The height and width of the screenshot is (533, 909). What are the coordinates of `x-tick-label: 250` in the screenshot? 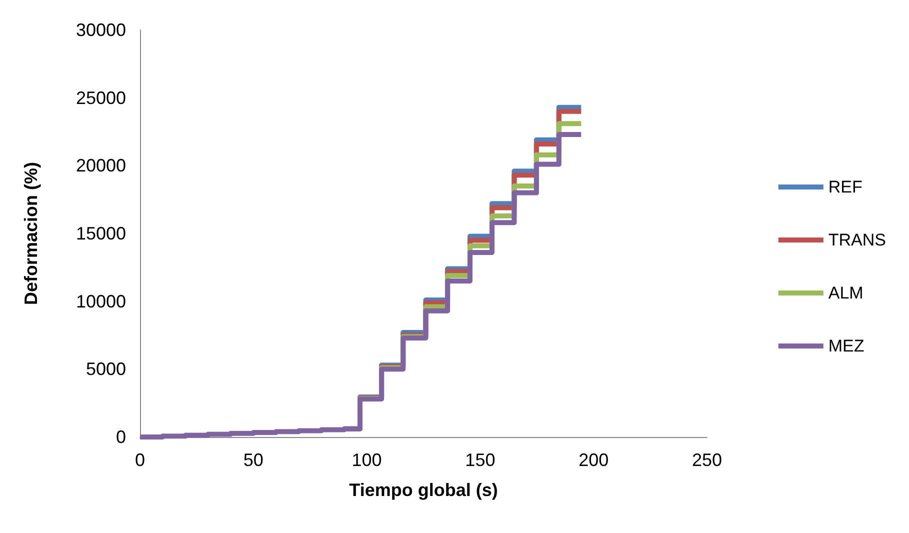 It's located at (707, 460).